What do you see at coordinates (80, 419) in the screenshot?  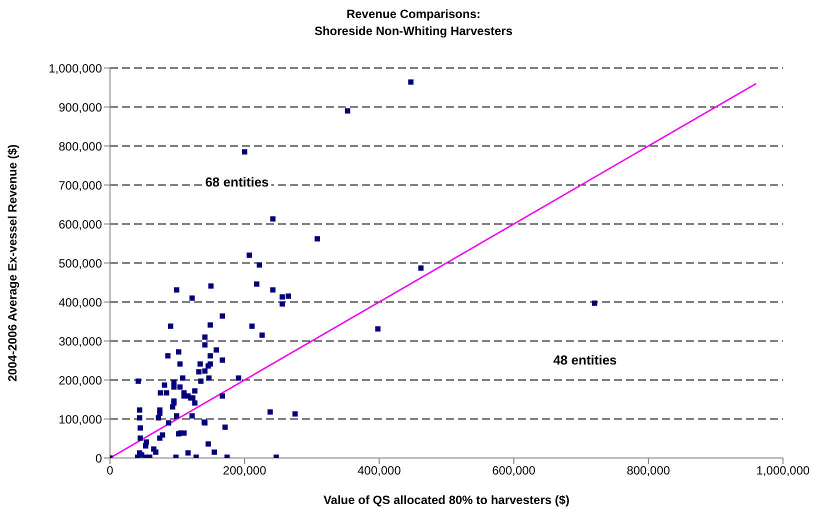 I see `y-tick-label: 100,000` at bounding box center [80, 419].